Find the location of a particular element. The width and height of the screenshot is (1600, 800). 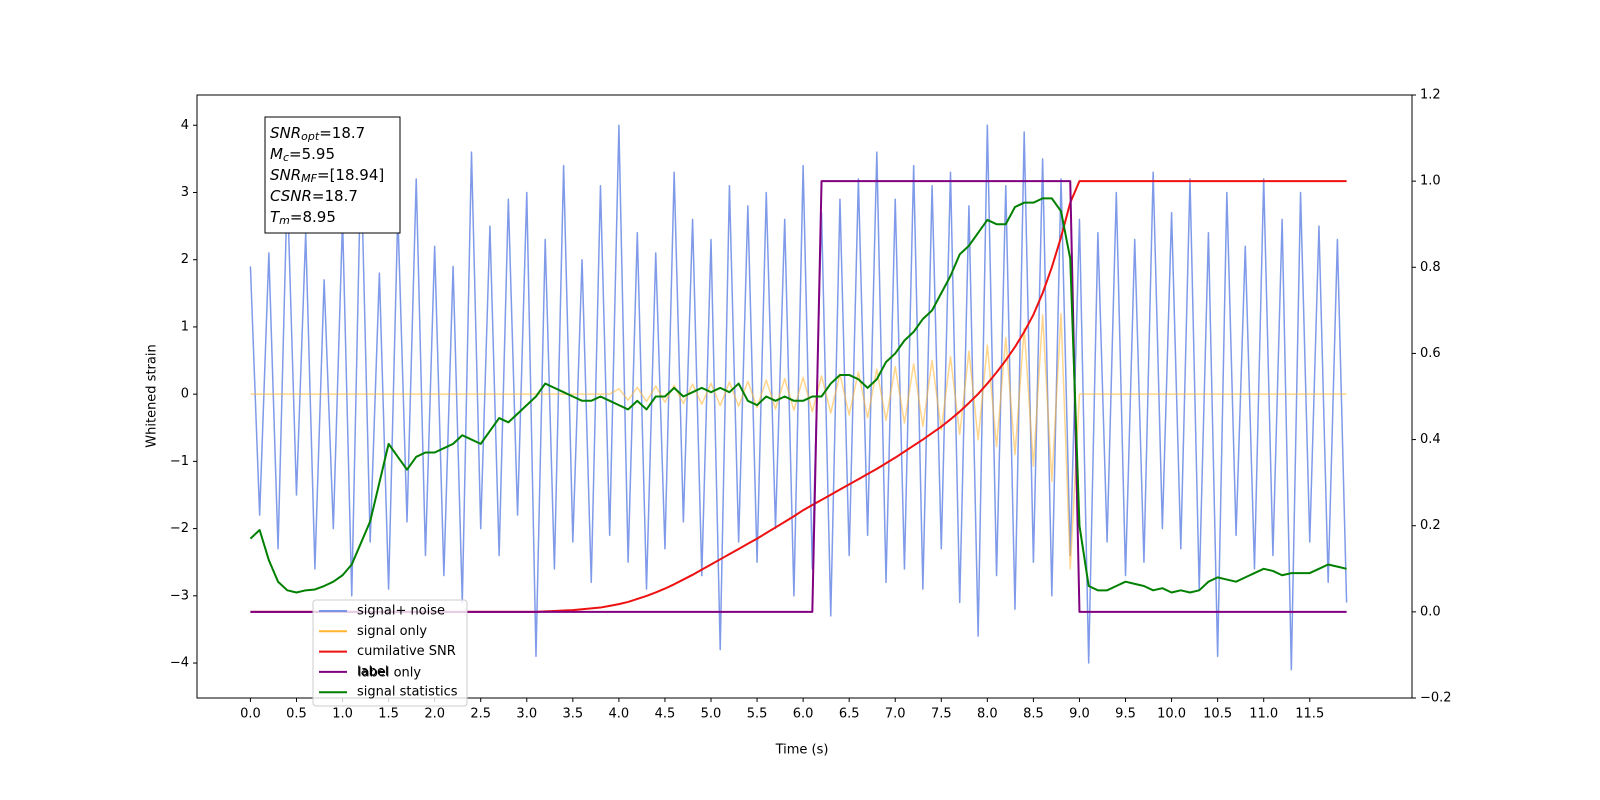

stats-line: SNRMF=[18.94] is located at coordinates (327, 176).